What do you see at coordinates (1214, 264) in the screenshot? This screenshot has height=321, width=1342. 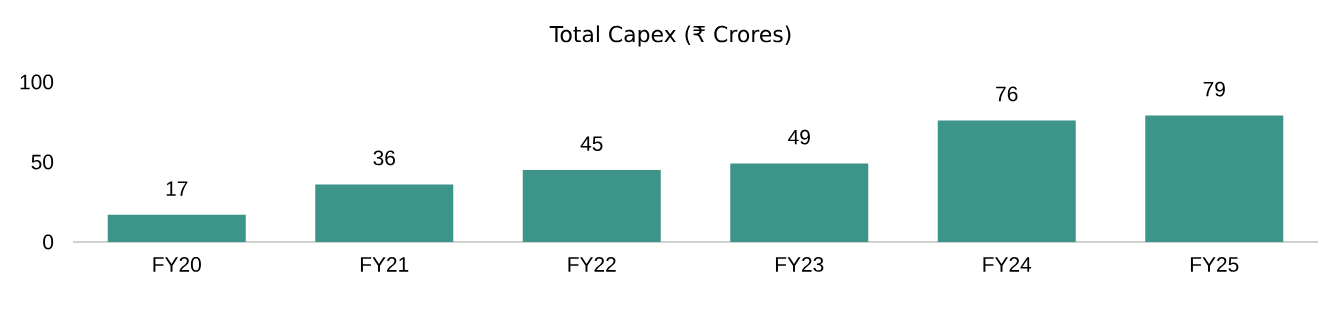 I see `x-tick-label: FY25` at bounding box center [1214, 264].